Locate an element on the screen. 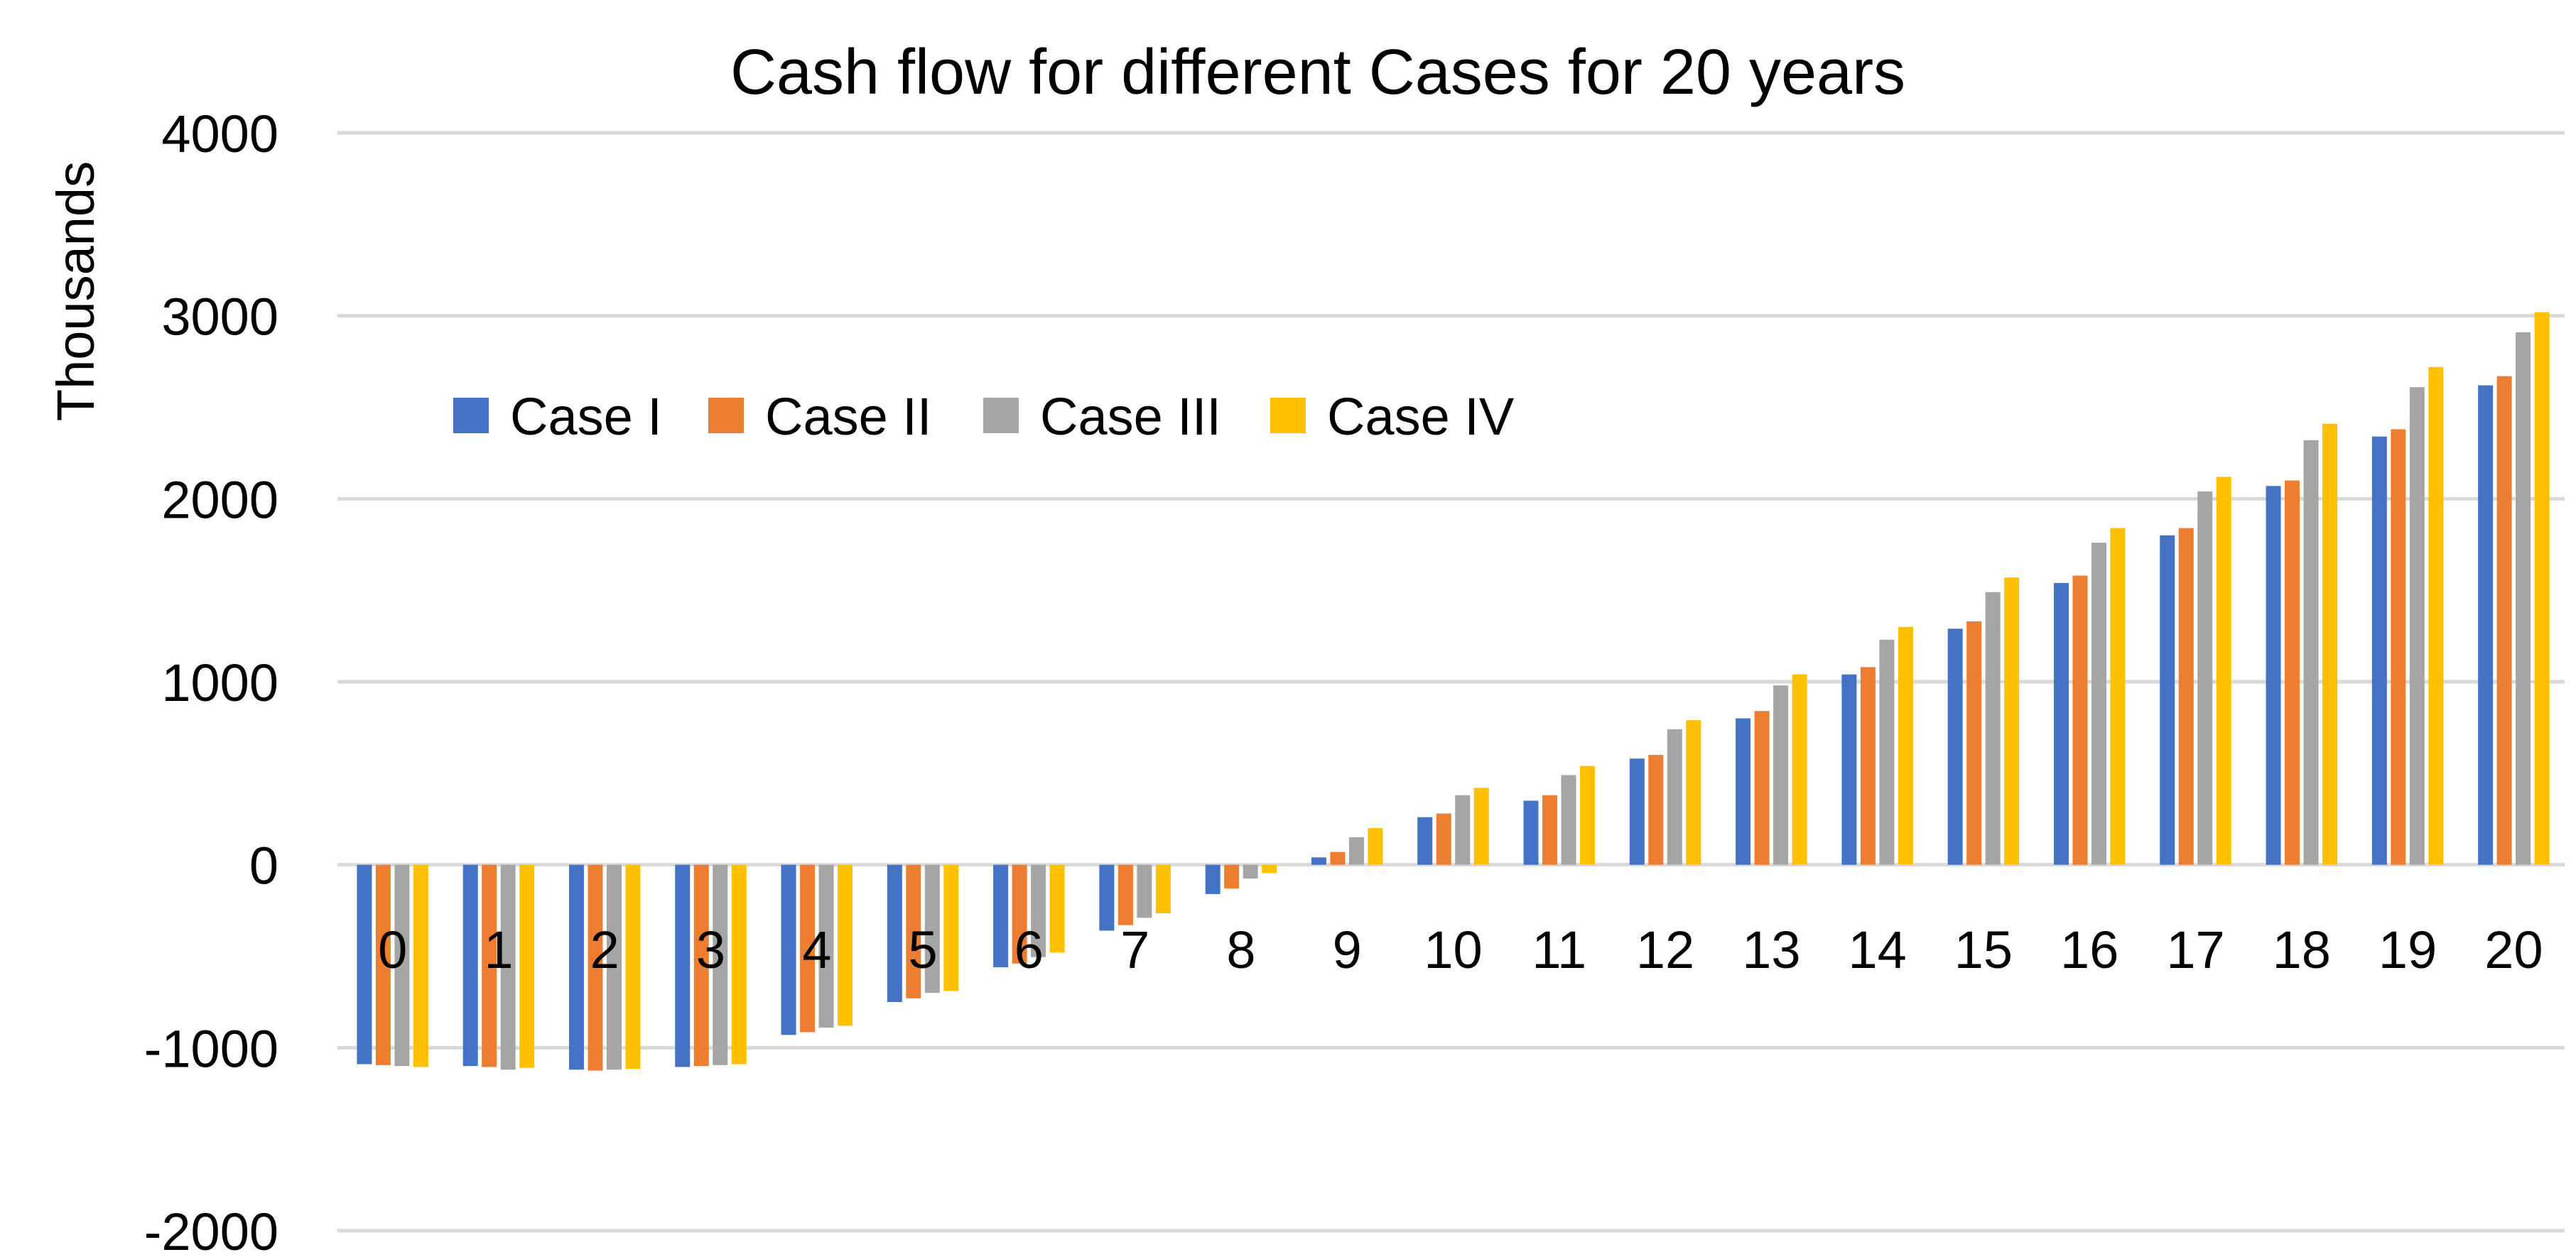 This screenshot has width=2576, height=1257. x-tick-label: 7 is located at coordinates (1134, 949).